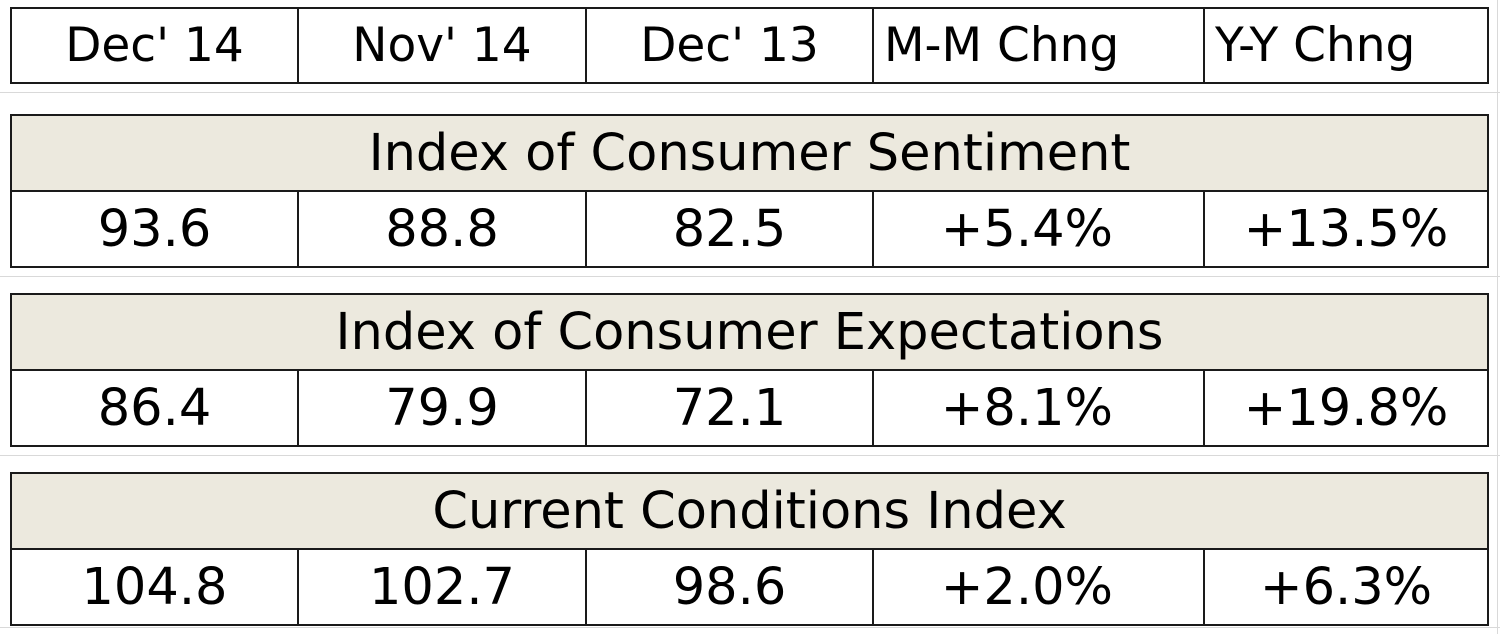 Image resolution: width=1500 pixels, height=634 pixels. What do you see at coordinates (155, 229) in the screenshot?
I see `cell-value: 93.6` at bounding box center [155, 229].